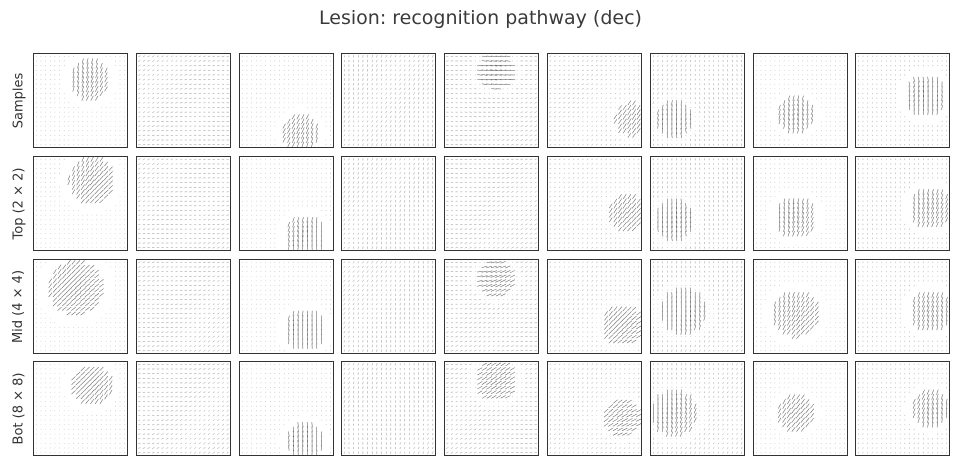  I want to click on row-label: Top (2 × 2), so click(19, 203).